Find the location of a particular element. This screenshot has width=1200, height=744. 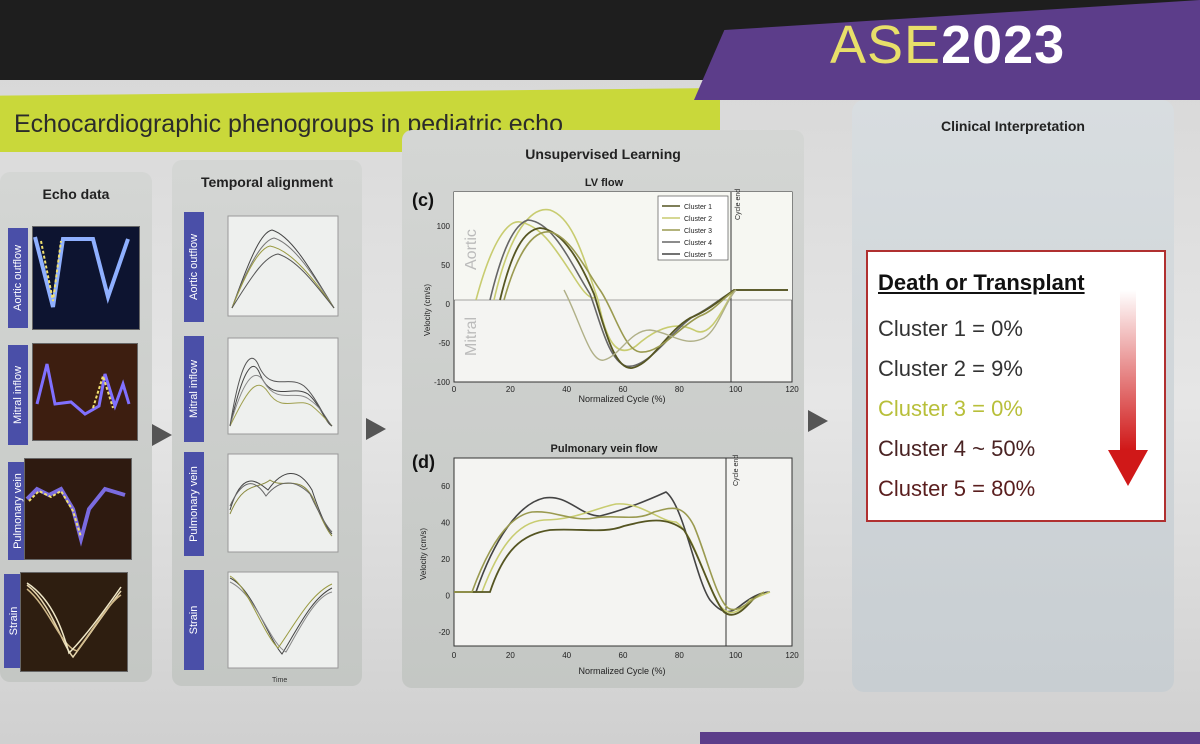

lv-y-tick-label: 100 is located at coordinates (444, 226).